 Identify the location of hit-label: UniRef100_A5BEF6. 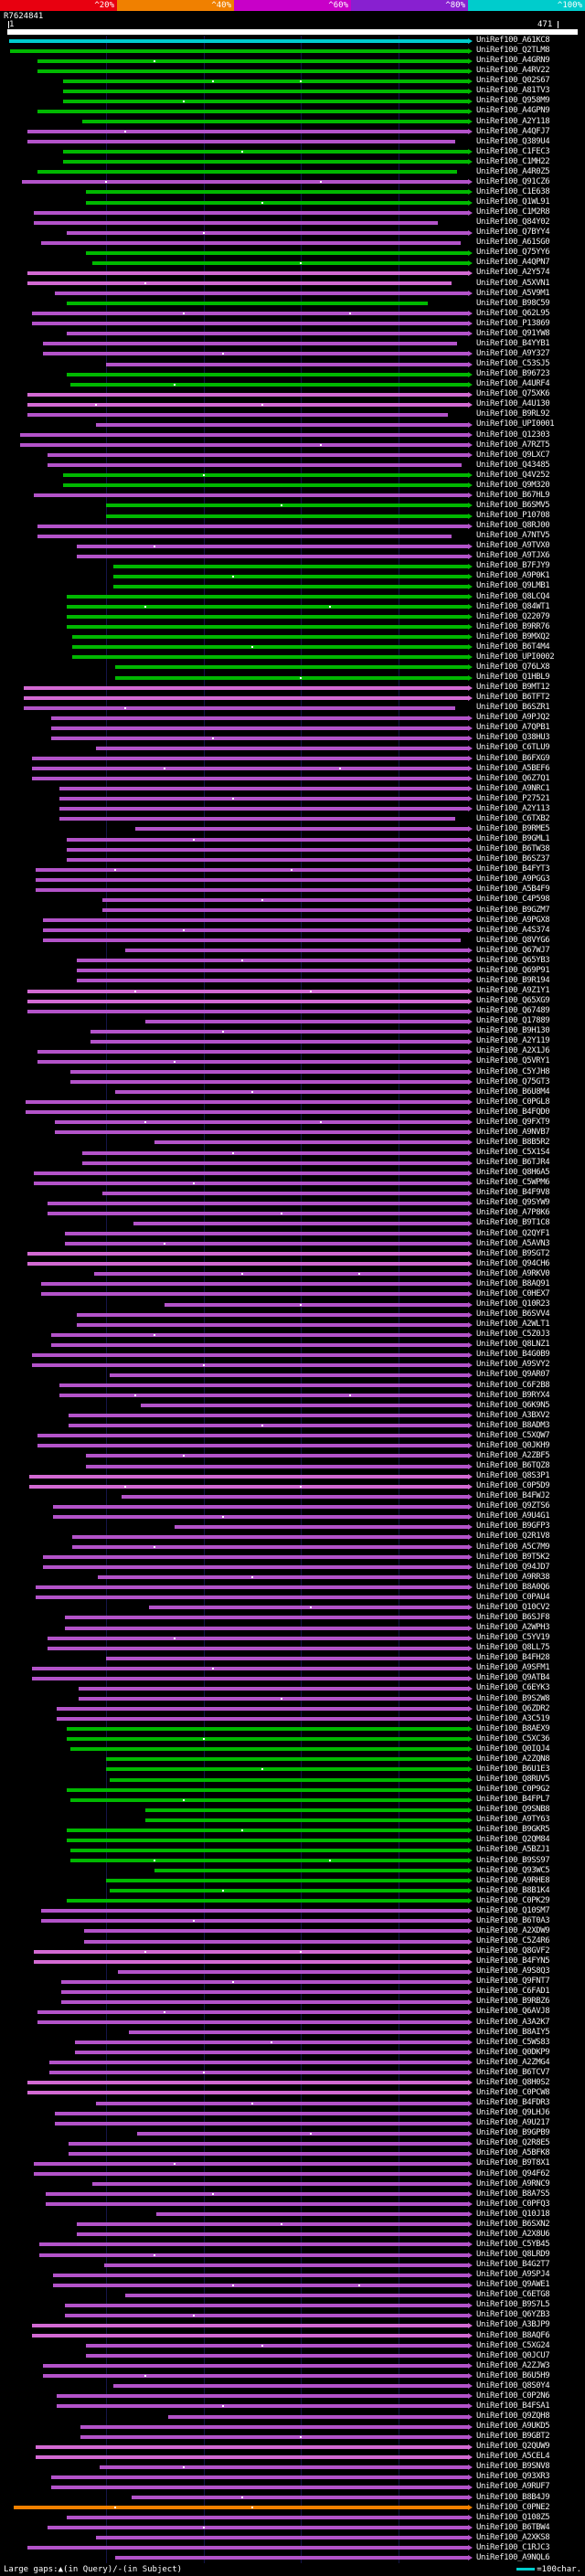
(513, 768).